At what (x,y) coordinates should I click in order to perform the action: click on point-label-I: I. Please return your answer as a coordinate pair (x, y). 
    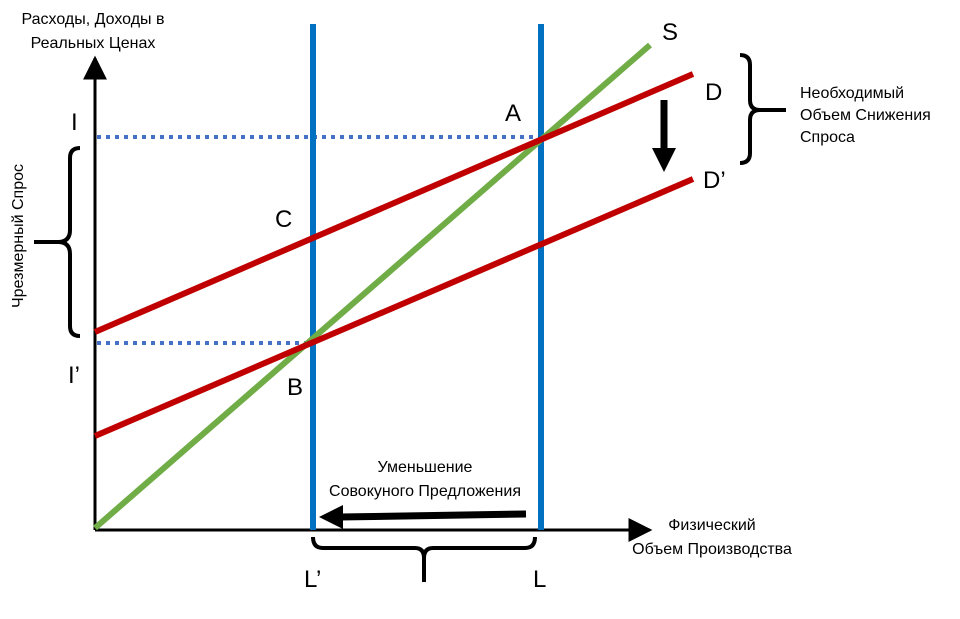
    Looking at the image, I should click on (74, 122).